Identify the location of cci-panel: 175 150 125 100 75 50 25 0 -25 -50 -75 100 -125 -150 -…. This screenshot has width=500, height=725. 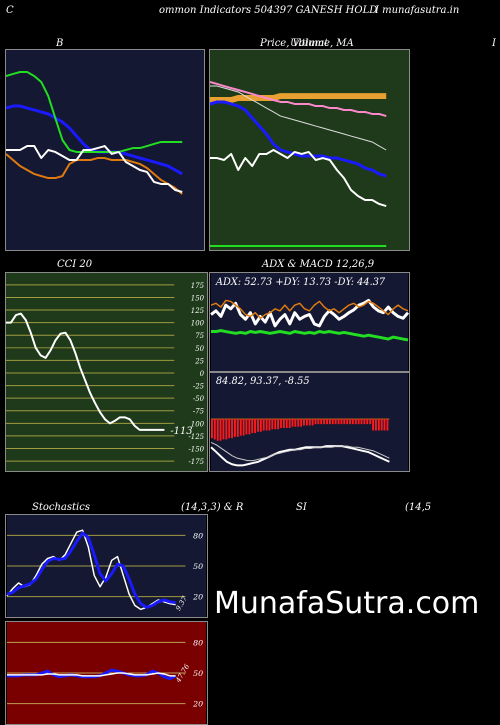
(106, 372).